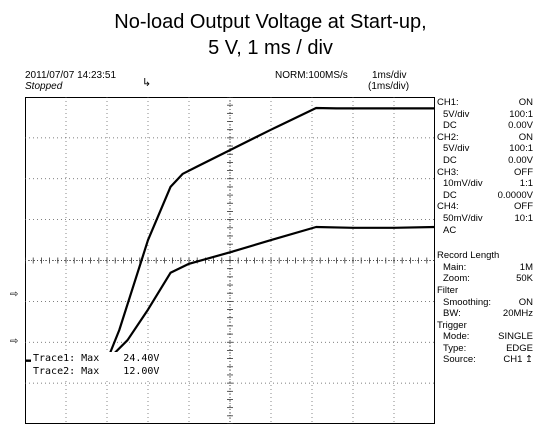  Describe the element at coordinates (96, 365) in the screenshot. I see `trace-measurements: Trace1: Max 24.40V Trace2: Max 12.00V` at that location.